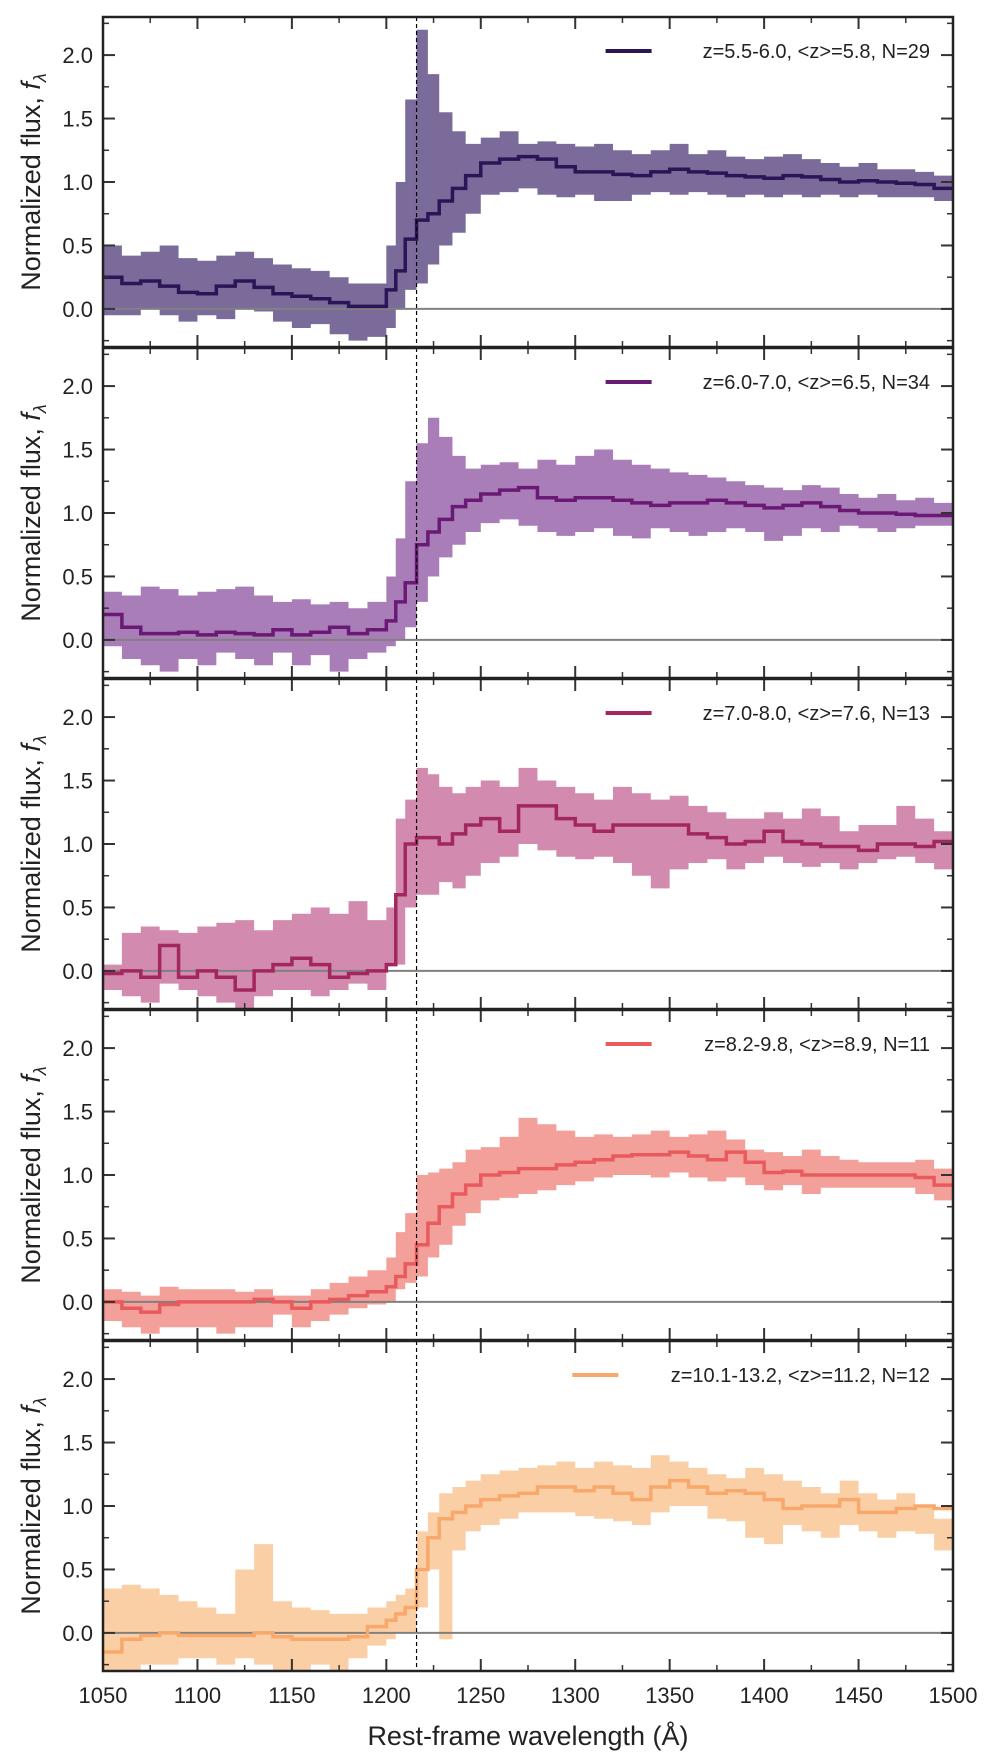 This screenshot has width=996, height=1764. What do you see at coordinates (480, 1695) in the screenshot?
I see `x-tick-label: 1250` at bounding box center [480, 1695].